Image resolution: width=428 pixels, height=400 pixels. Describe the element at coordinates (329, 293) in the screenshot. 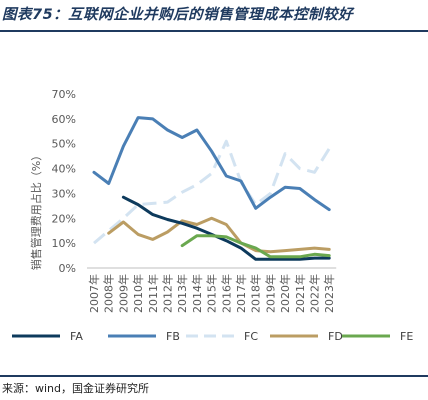

I see `x-tick-label: 2023年` at that location.